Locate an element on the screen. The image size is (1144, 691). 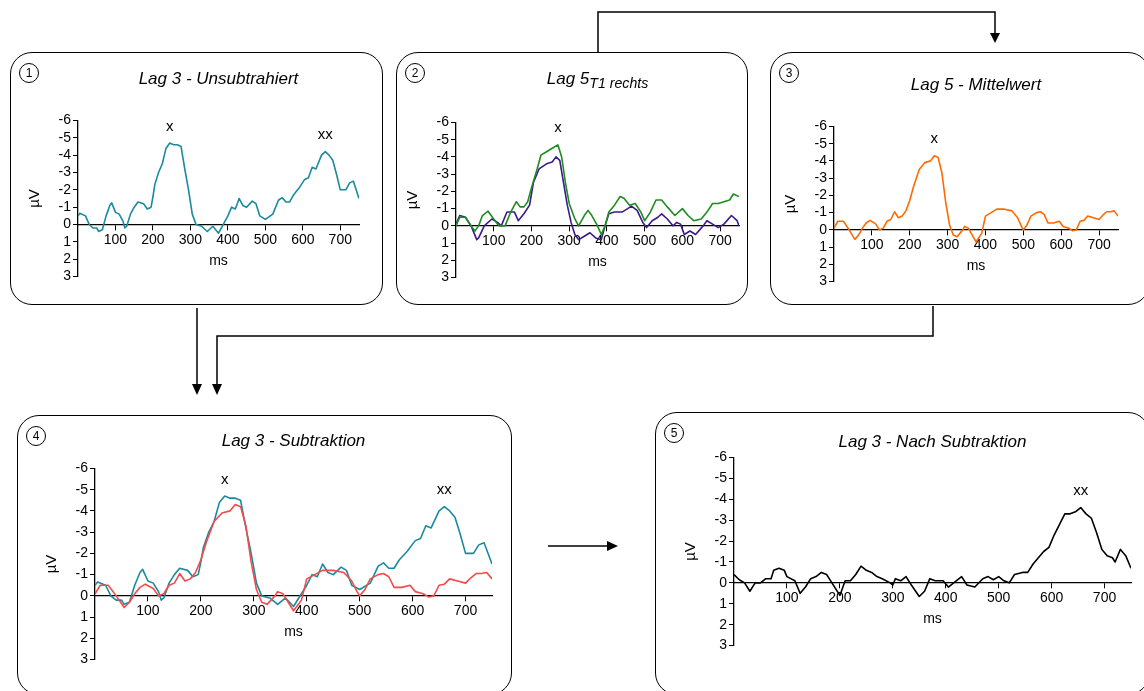
chart-title: Lag 3 - Nach Subtraktion is located at coordinates (932, 442).